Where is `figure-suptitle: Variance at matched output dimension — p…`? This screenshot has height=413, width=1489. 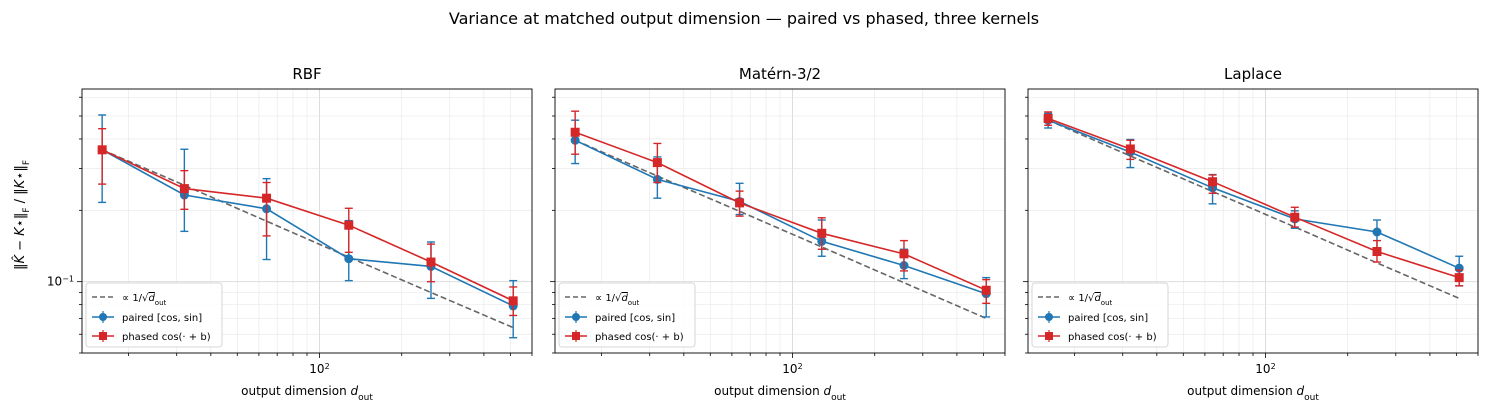 figure-suptitle: Variance at matched output dimension — p… is located at coordinates (744, 18).